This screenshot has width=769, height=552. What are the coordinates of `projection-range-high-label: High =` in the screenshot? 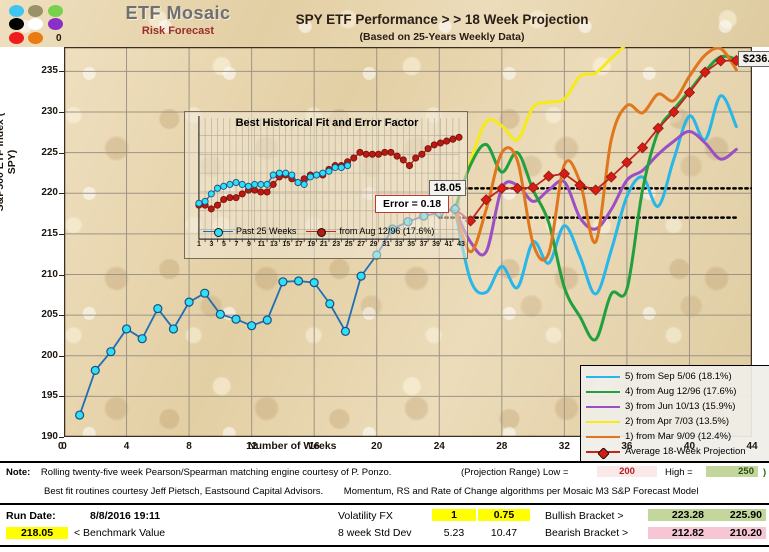 It's located at (679, 472).